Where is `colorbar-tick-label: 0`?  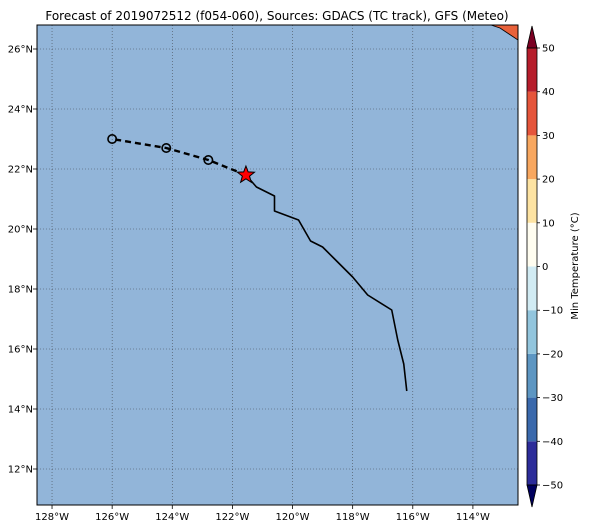 colorbar-tick-label: 0 is located at coordinates (545, 267).